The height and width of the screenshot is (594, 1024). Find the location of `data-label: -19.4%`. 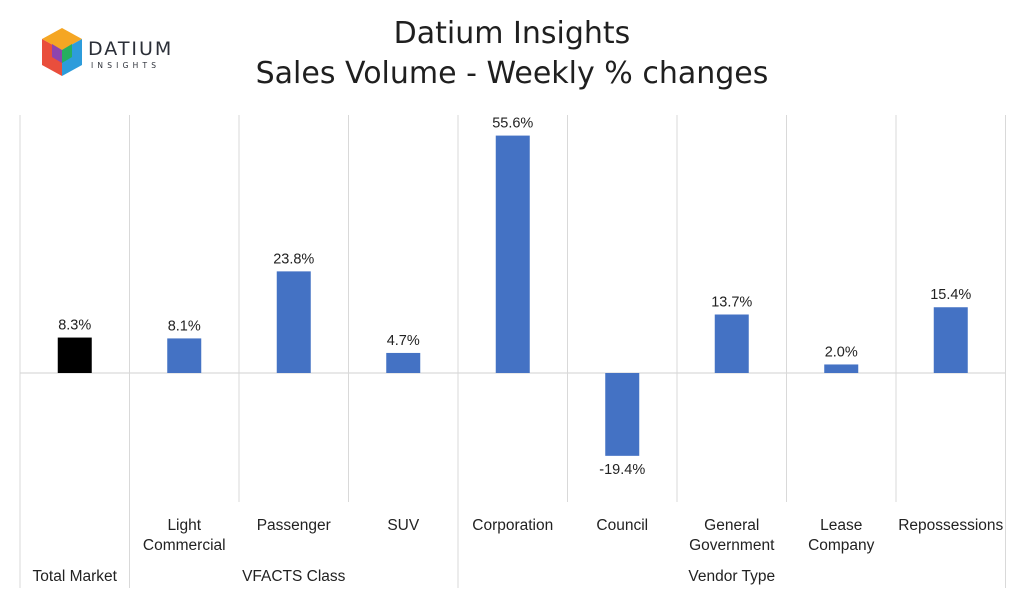

data-label: -19.4% is located at coordinates (622, 470).